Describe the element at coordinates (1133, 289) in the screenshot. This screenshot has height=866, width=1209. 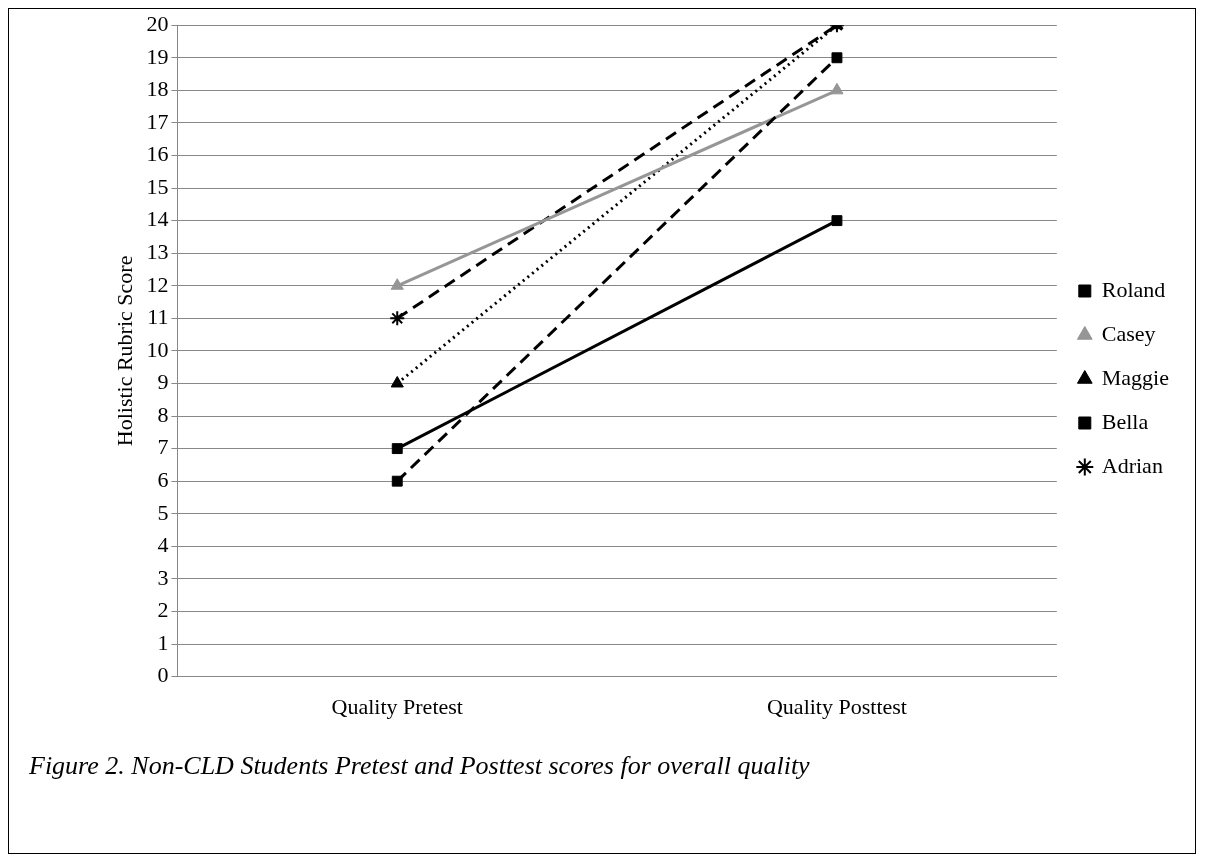
I see `legend-label: Roland` at that location.